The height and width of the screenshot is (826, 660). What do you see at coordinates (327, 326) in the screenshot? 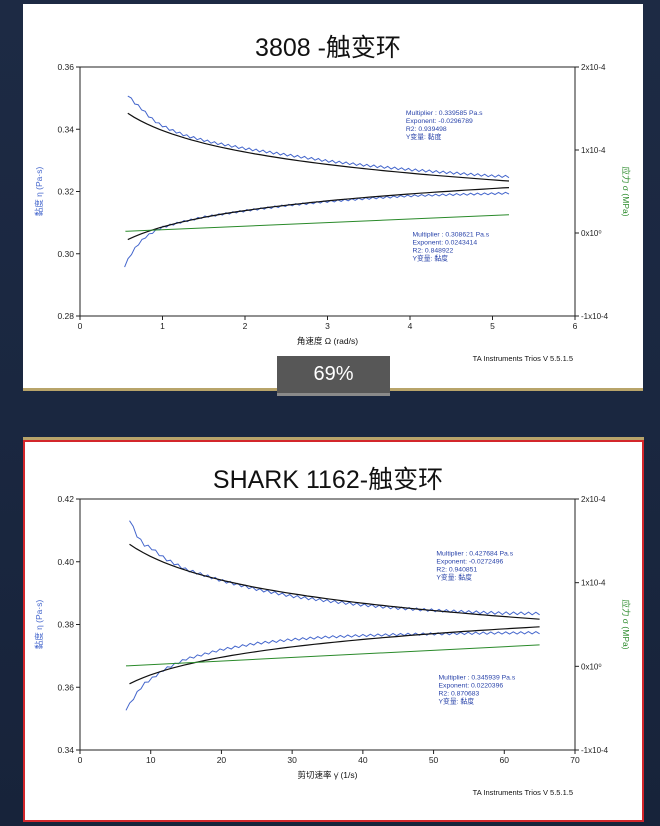
I see `x-tick-label: 3` at bounding box center [327, 326].